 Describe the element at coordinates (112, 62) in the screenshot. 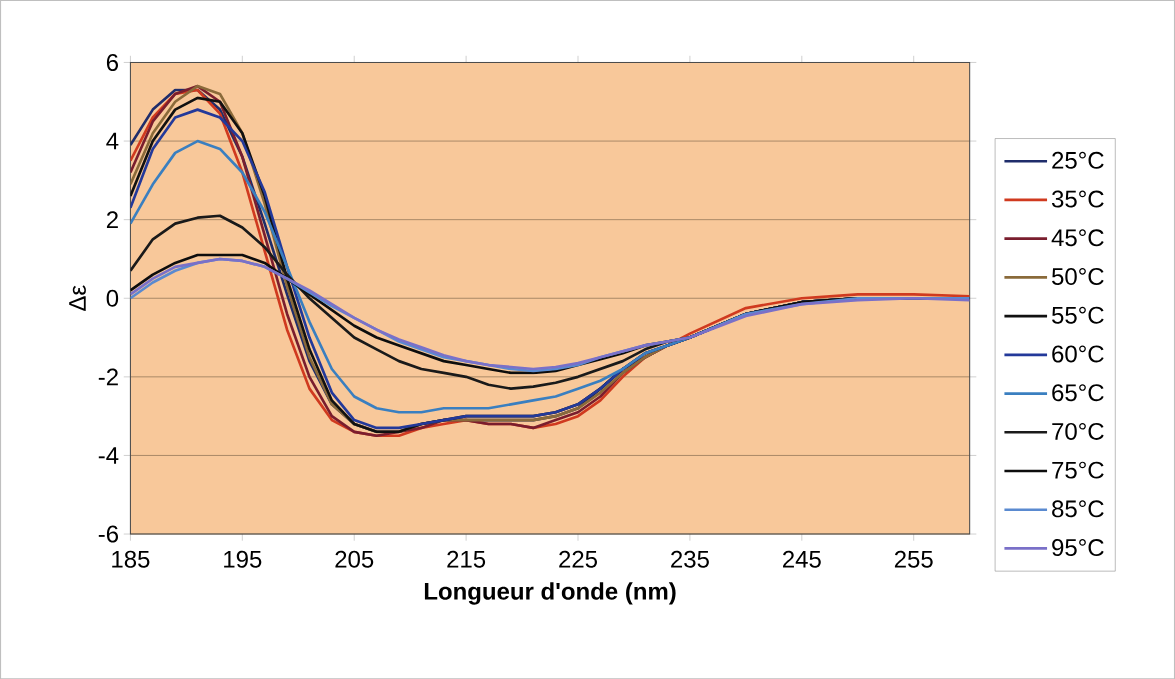

I see `y-tick-label: 6` at that location.